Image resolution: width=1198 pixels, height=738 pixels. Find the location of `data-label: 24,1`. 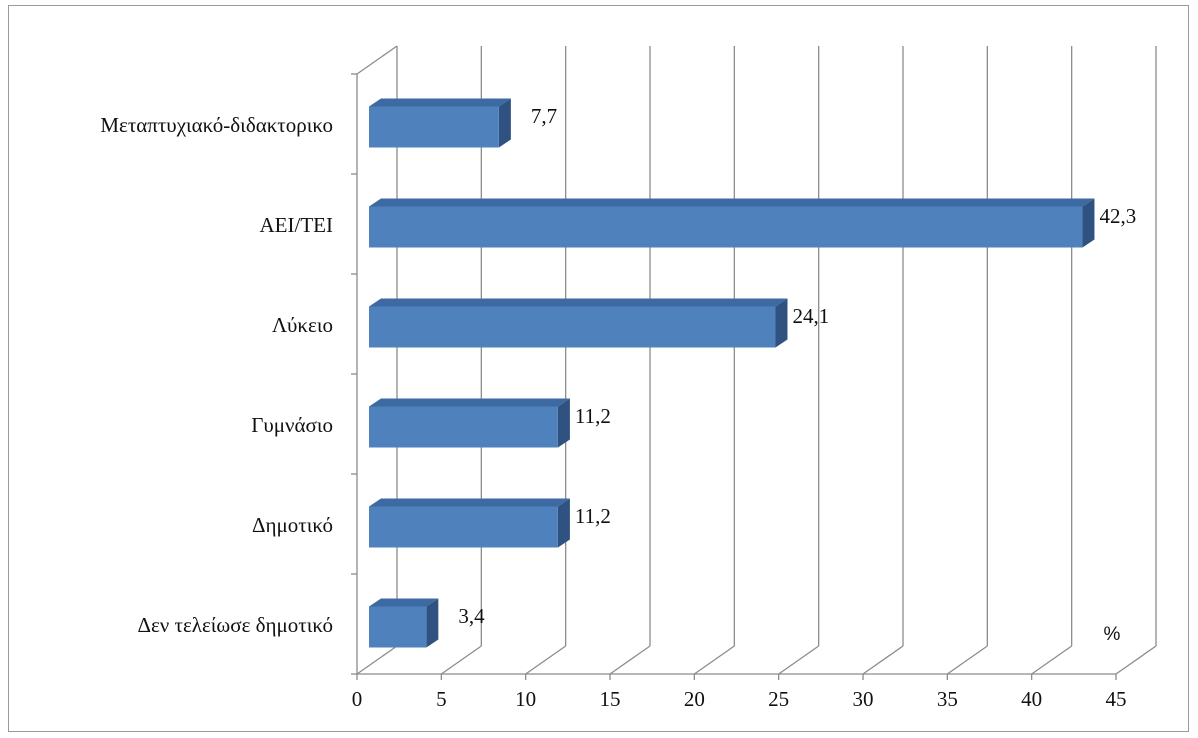

data-label: 24,1 is located at coordinates (810, 316).